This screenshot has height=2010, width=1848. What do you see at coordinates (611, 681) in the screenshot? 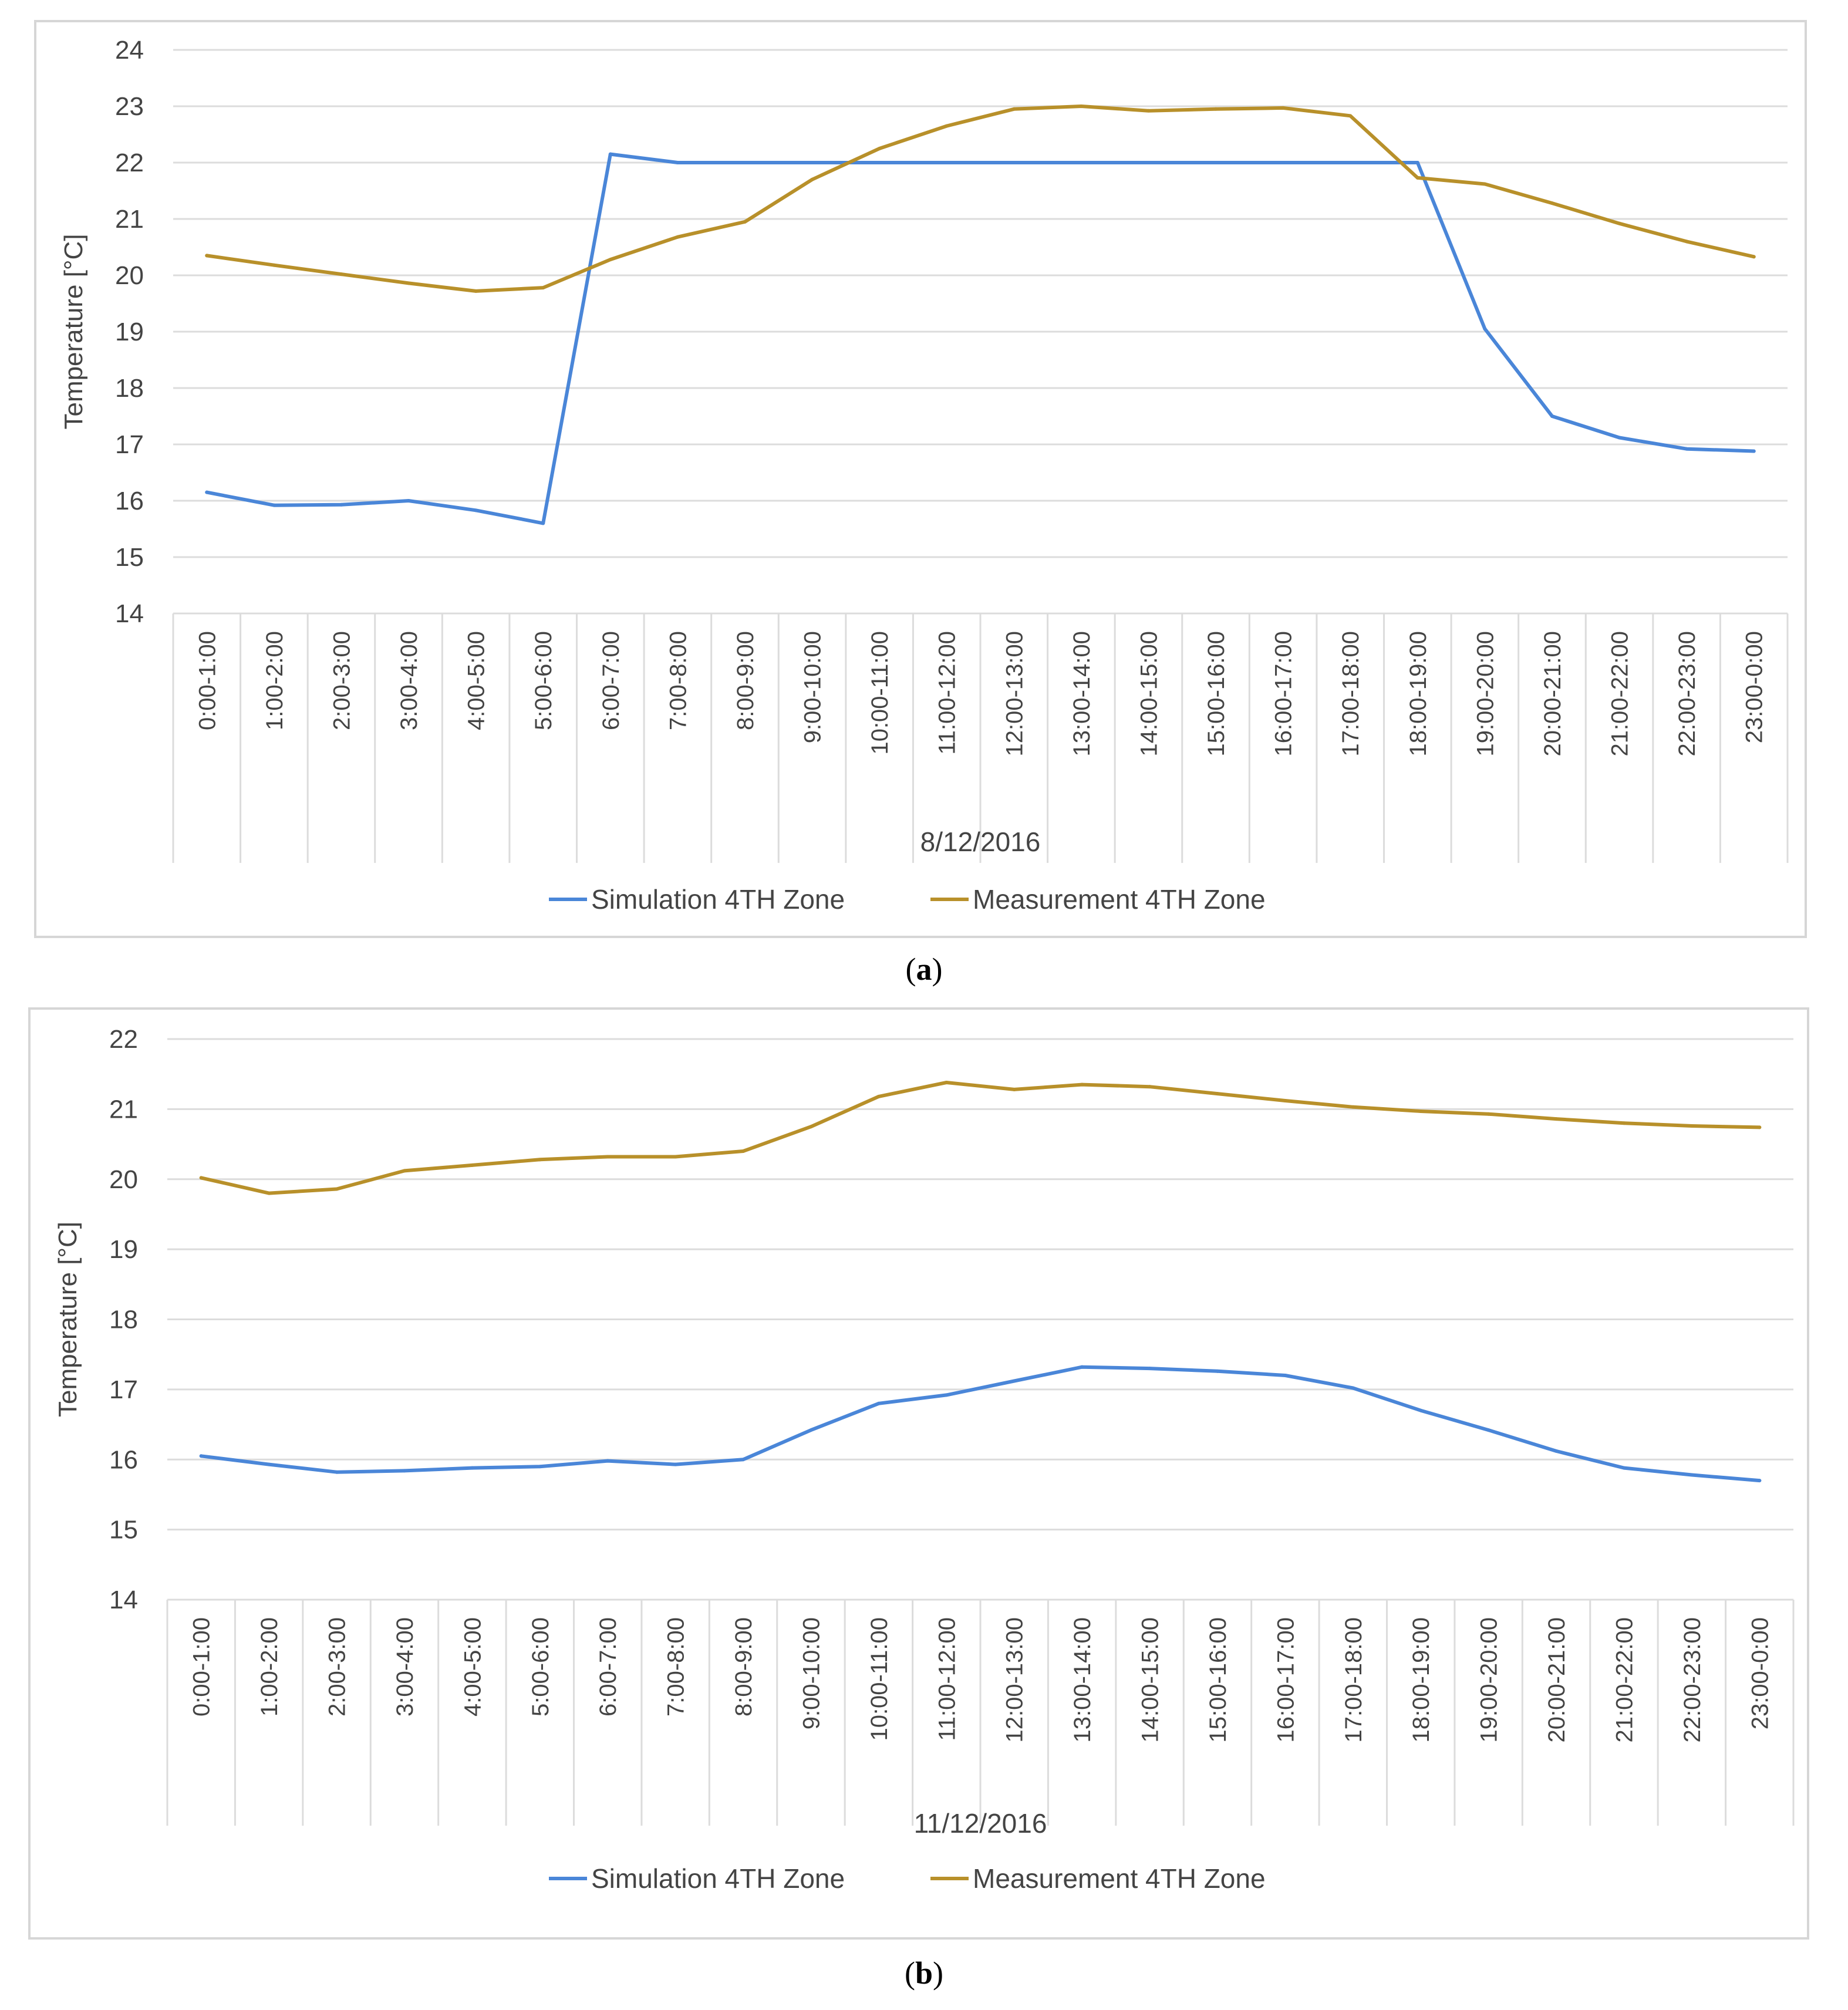
I see `x-tick-label: 6:00-7:00` at bounding box center [611, 681].